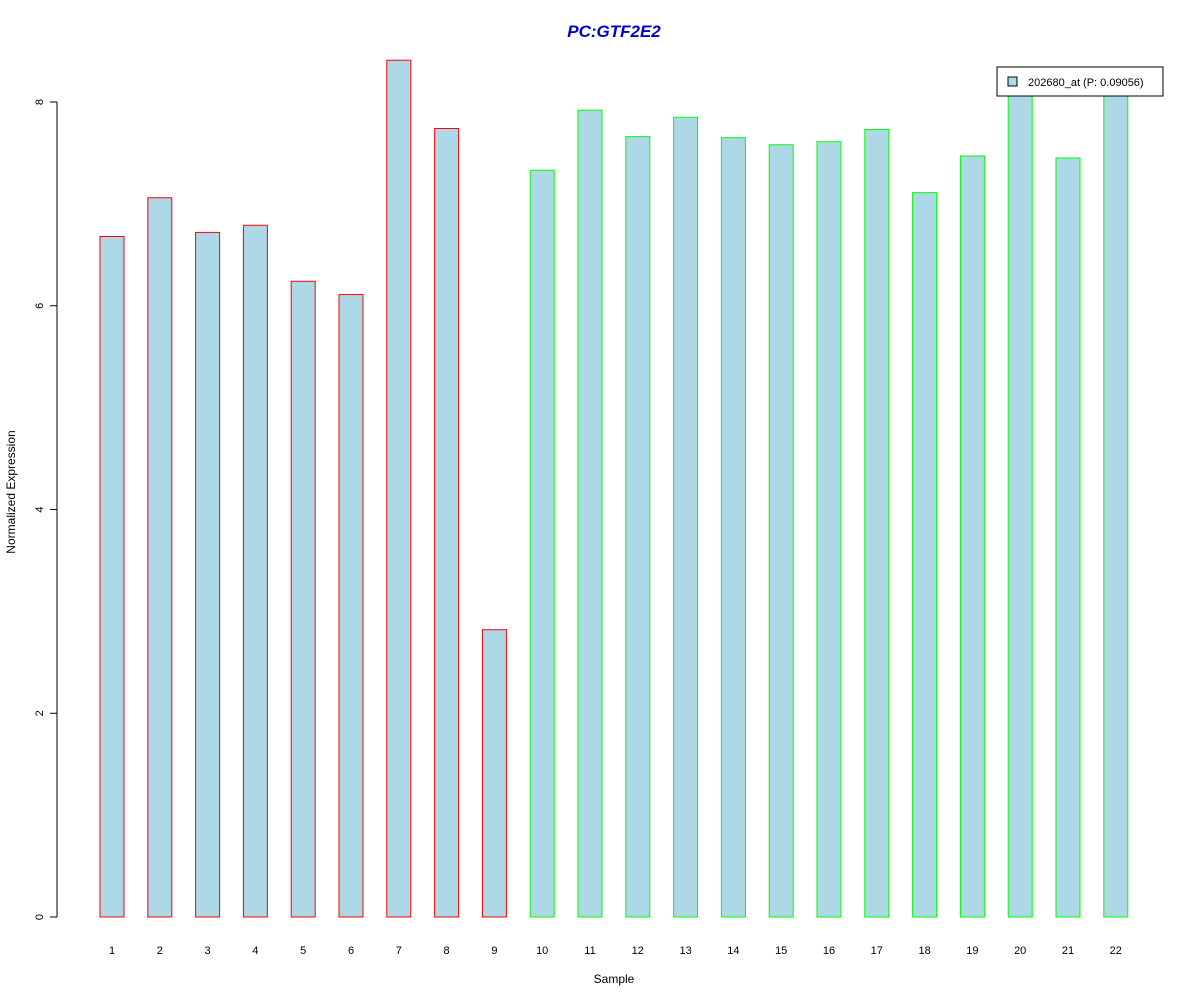 The width and height of the screenshot is (1200, 1000). I want to click on legend: 202680_at (P: 0.09056), so click(1080, 81).